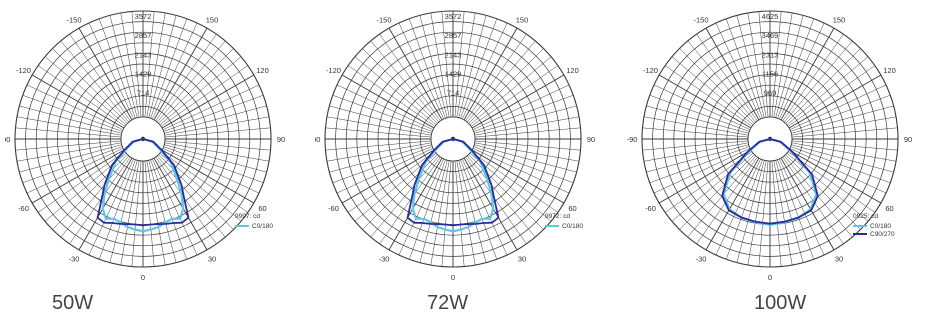 The image size is (931, 324). I want to click on ring-label: 3469, so click(770, 35).